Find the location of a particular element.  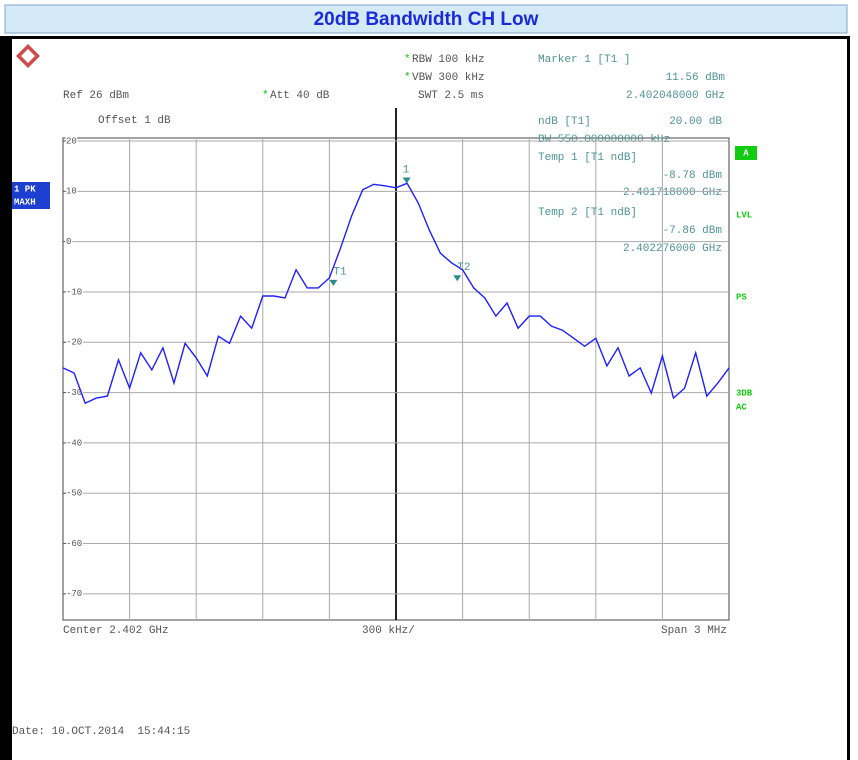

span: Span 3 MHz is located at coordinates (694, 631).